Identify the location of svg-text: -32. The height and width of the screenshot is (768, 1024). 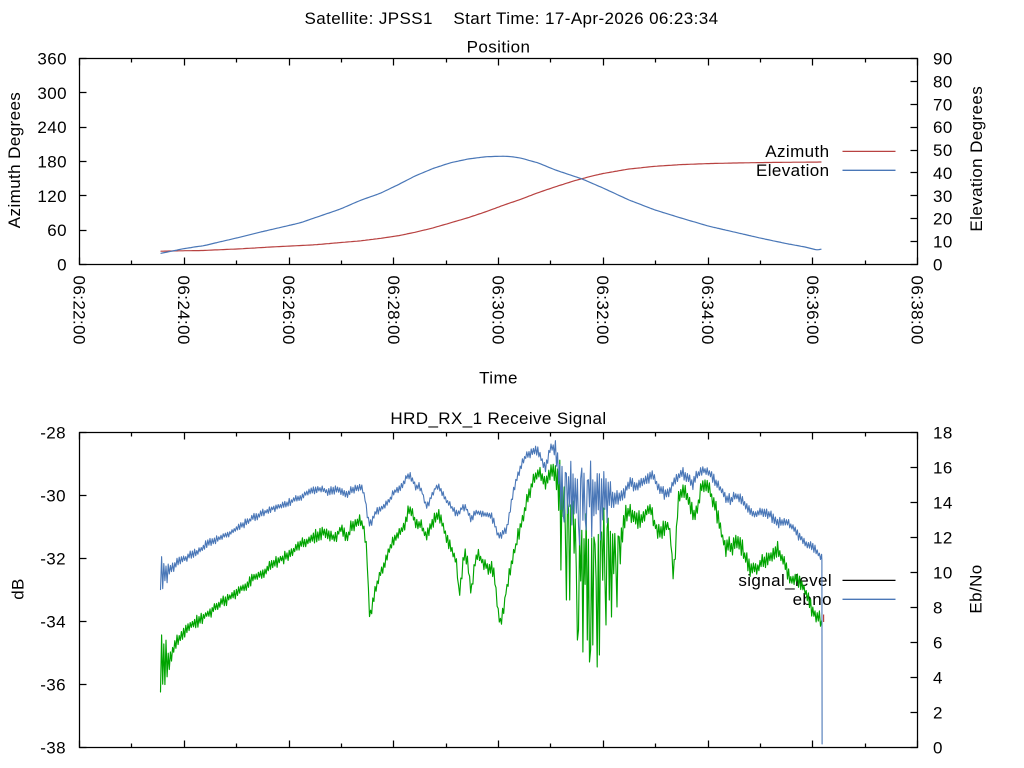
(53, 559).